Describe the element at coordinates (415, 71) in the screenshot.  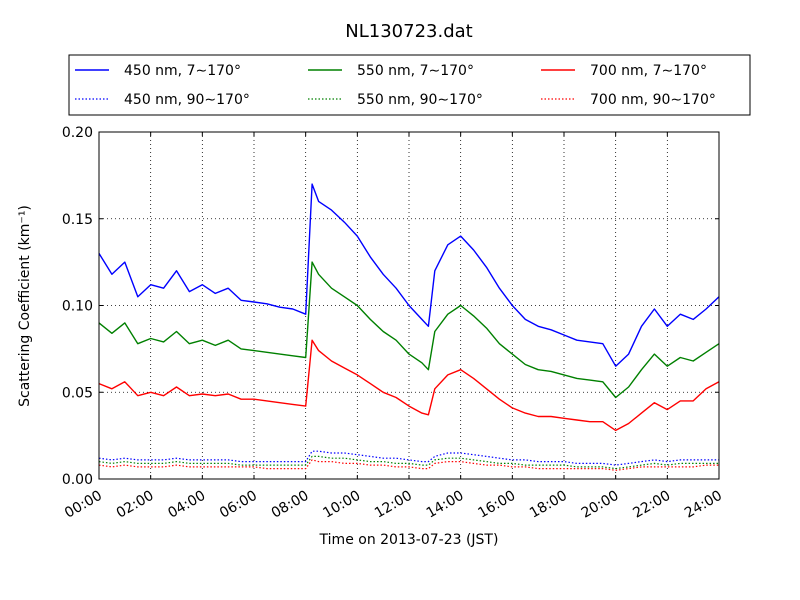
I see `legend-label-1: 550 nm, 7∼170°` at that location.